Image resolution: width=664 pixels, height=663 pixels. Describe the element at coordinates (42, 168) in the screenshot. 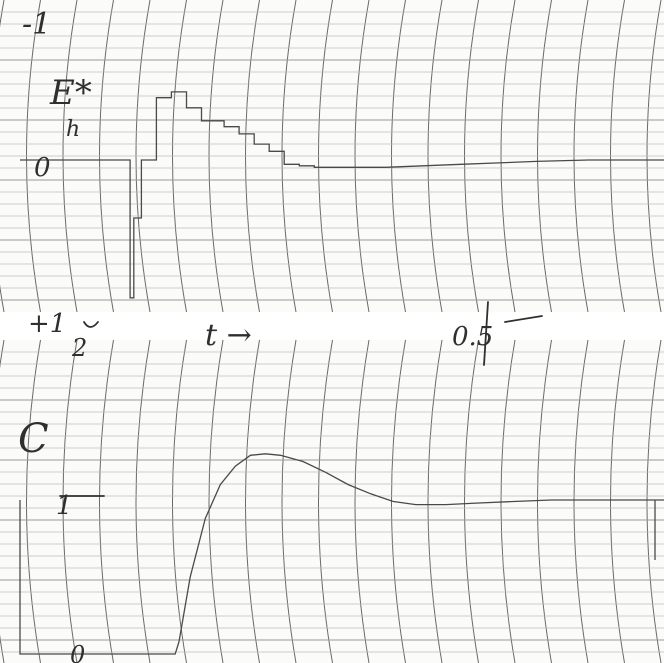

I see `top-zero-label: 0` at that location.